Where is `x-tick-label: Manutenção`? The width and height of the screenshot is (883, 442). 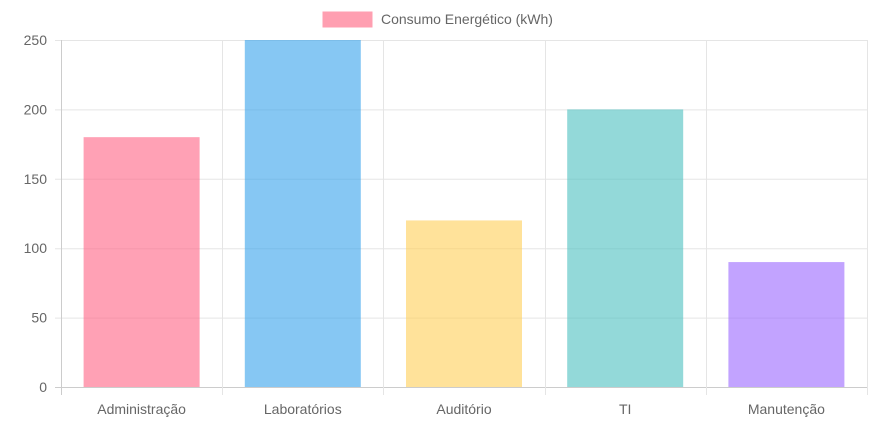
x-tick-label: Manutenção is located at coordinates (786, 409).